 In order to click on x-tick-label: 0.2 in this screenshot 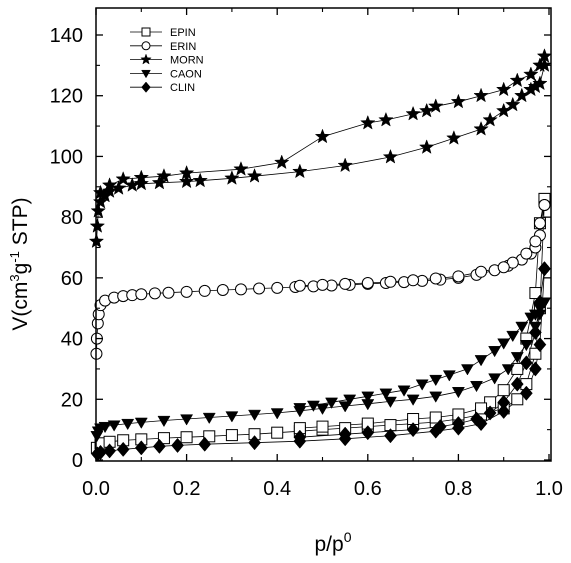, I will do `click(187, 489)`.